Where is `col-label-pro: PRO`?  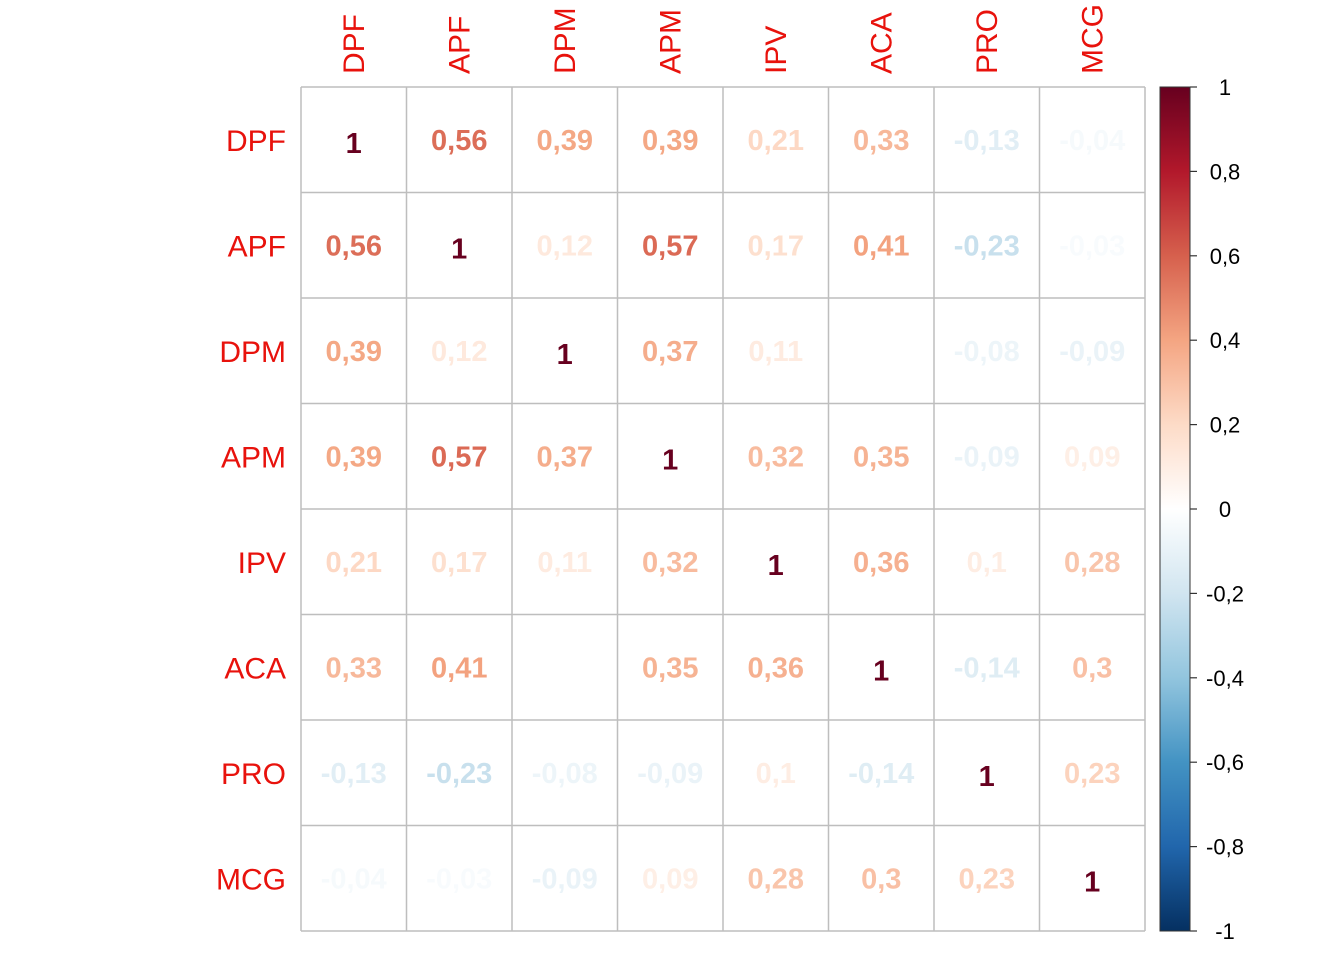 col-label-pro: PRO is located at coordinates (987, 41).